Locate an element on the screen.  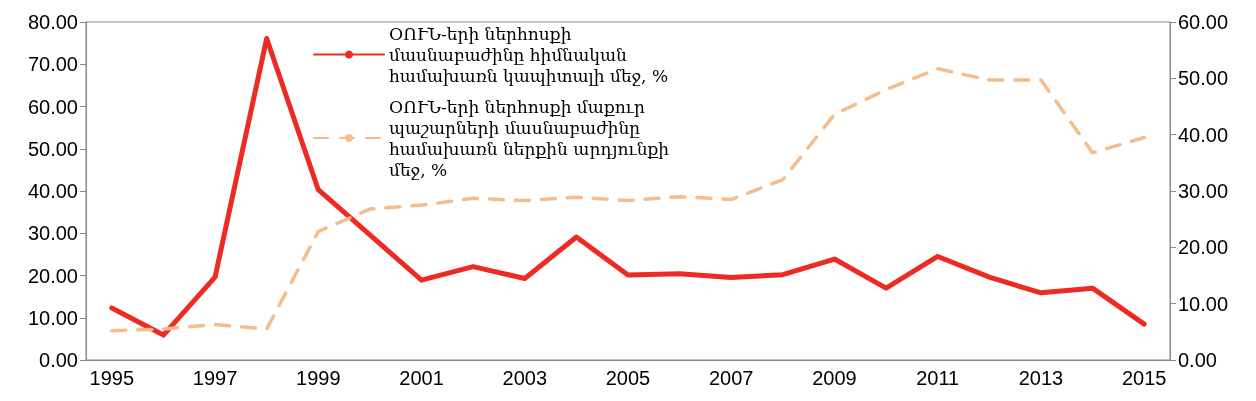
x-tick-label: 2005 is located at coordinates (628, 378).